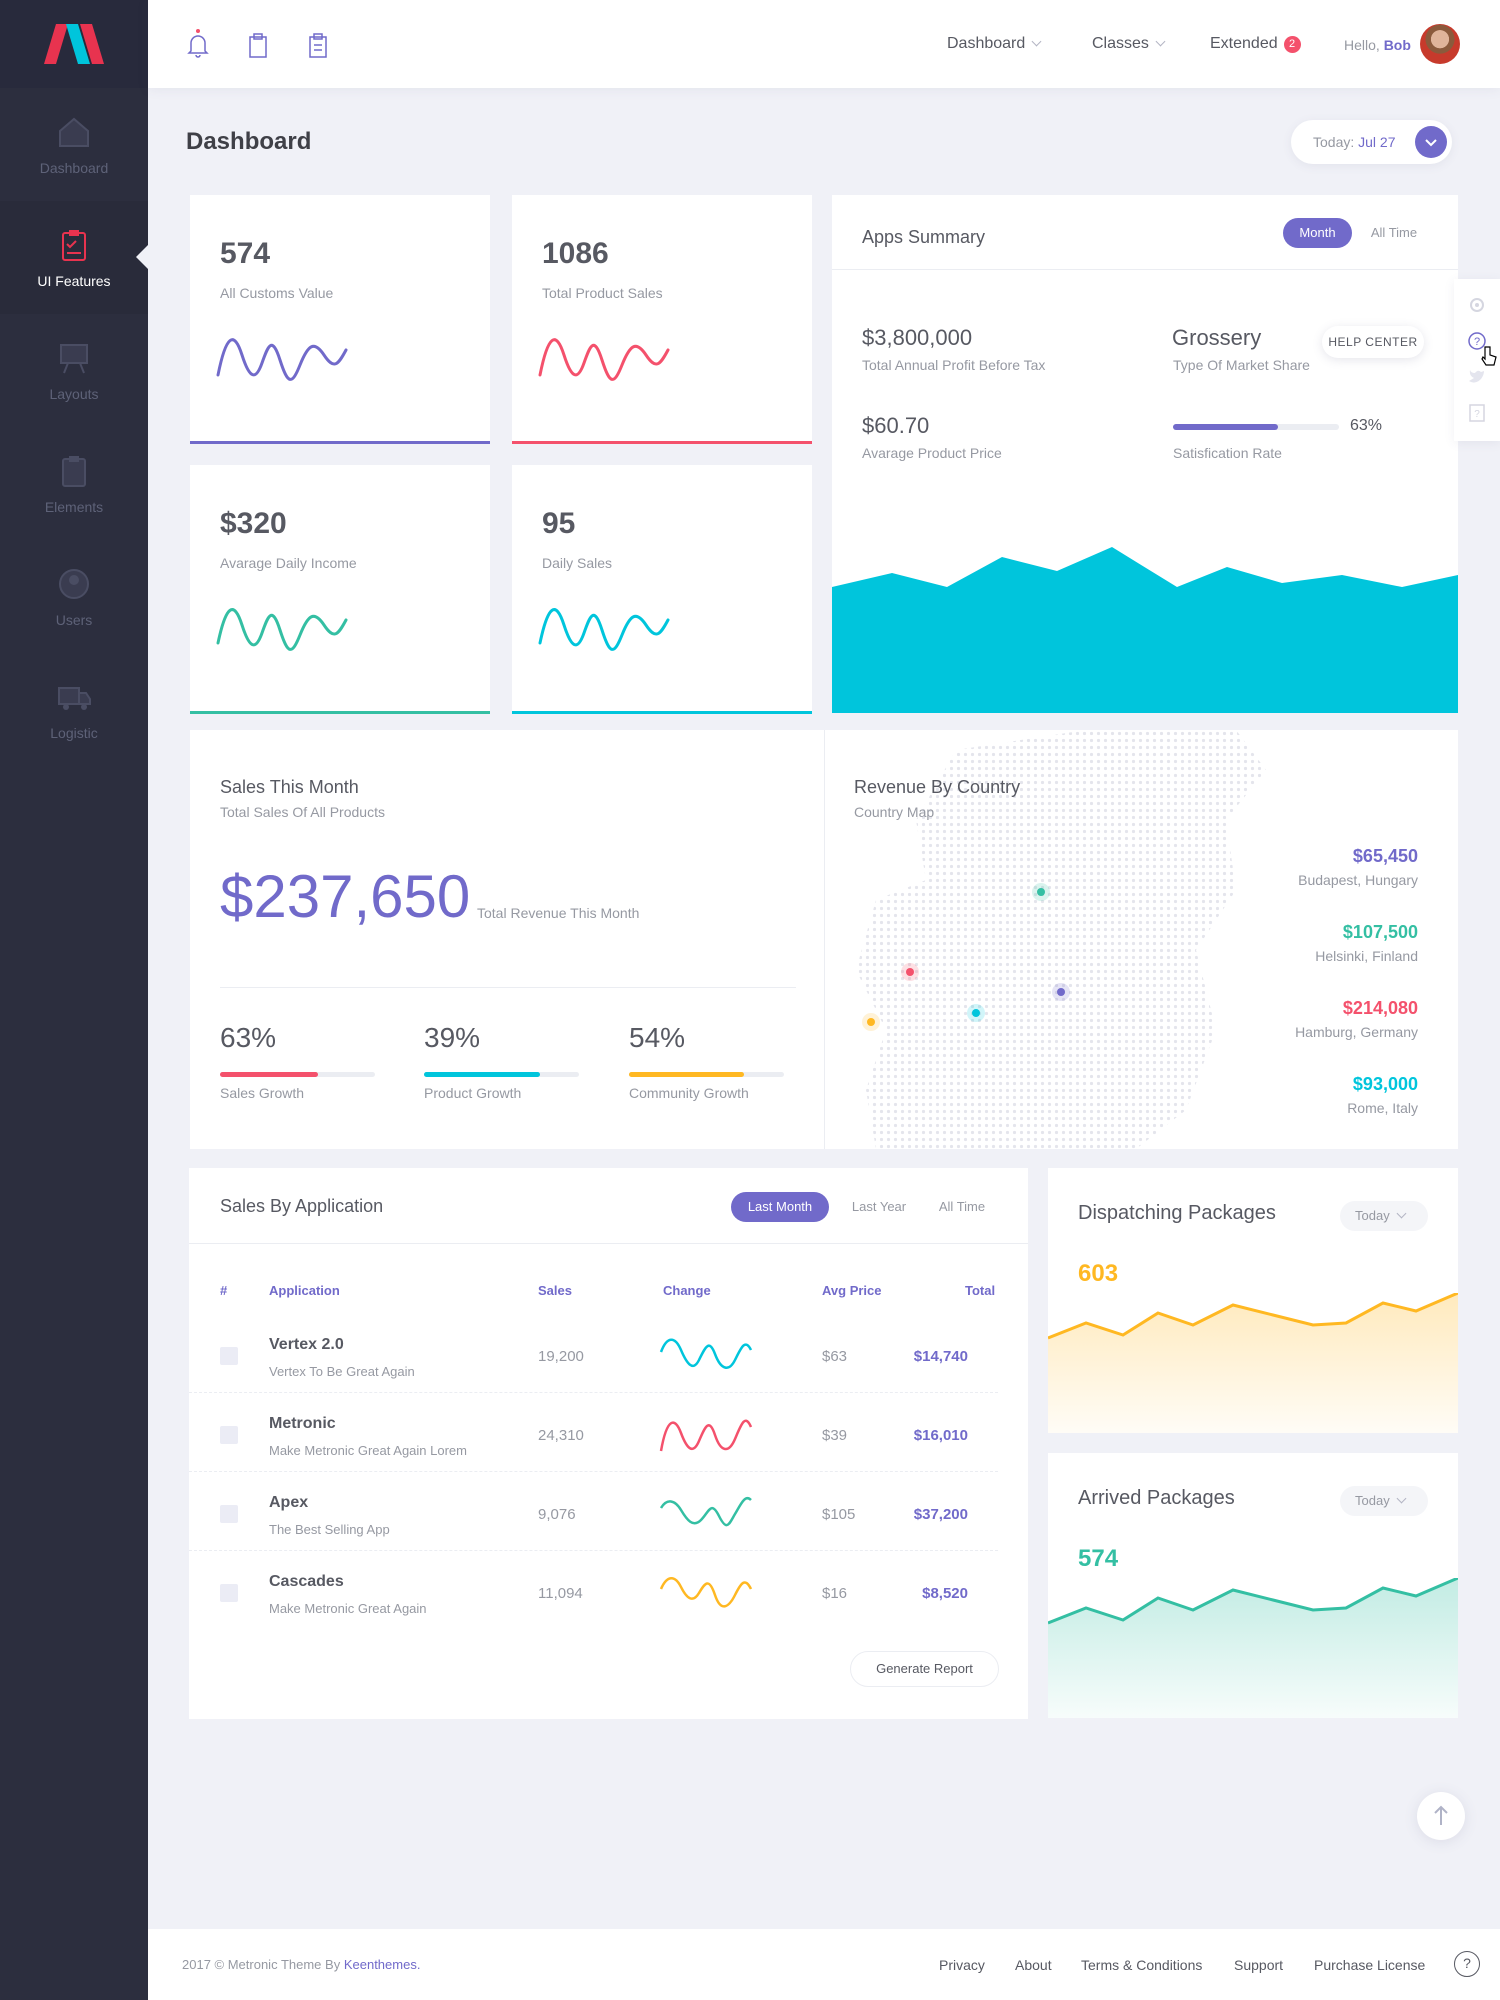  Describe the element at coordinates (980, 1290) in the screenshot. I see `column-header-total: Total` at that location.